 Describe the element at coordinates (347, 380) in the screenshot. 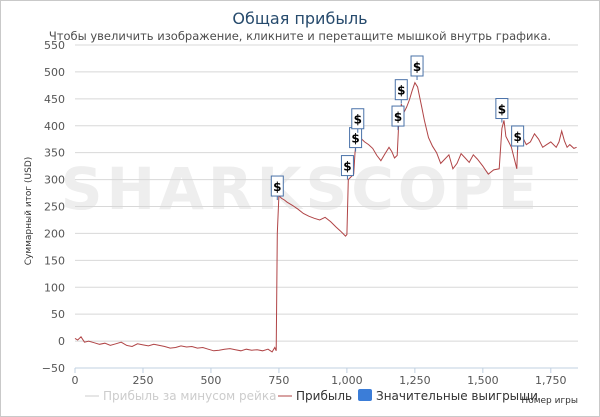

I see `x-tick-label: 1,000` at that location.